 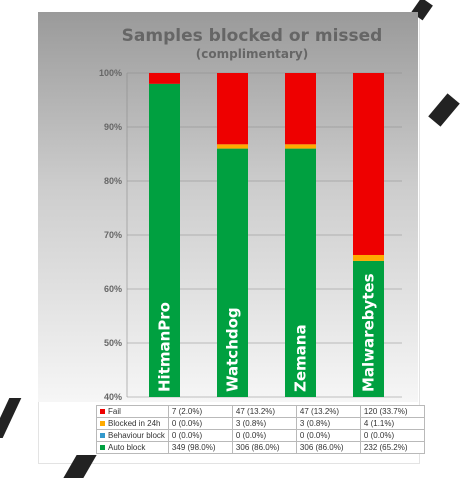 What do you see at coordinates (200, 447) in the screenshot?
I see `table-cell: 349 (98.0%)` at bounding box center [200, 447].